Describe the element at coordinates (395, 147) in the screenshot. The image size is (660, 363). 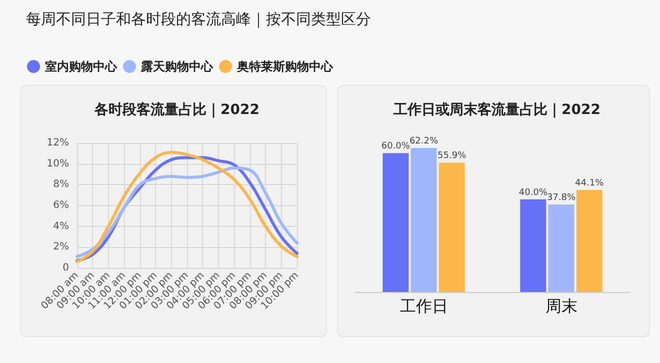
I see `data-label: 60.0%` at that location.